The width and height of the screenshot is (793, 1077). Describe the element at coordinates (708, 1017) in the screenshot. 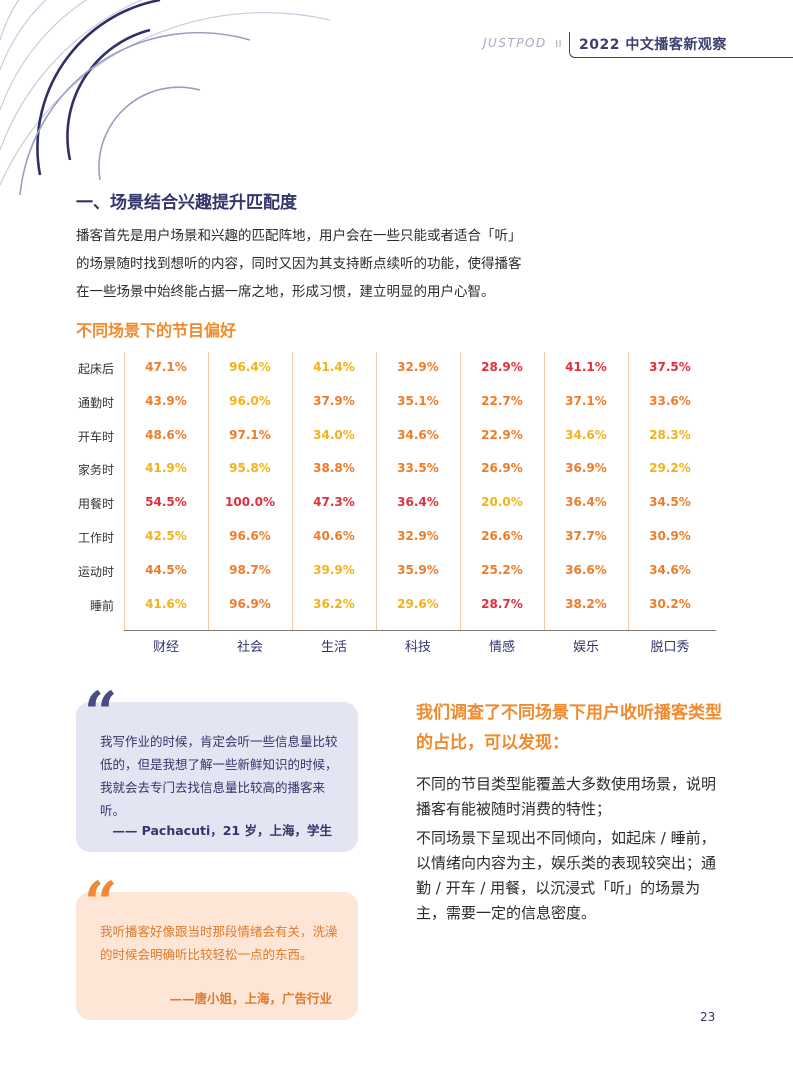

I see `page-number: 23` at that location.